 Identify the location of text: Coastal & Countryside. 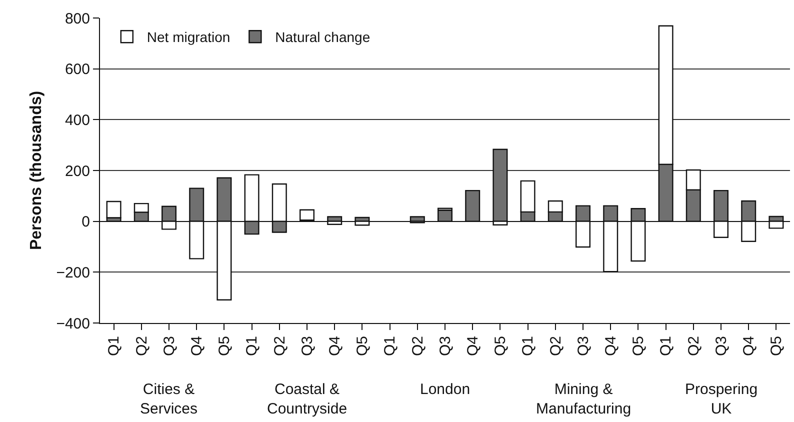
(307, 399).